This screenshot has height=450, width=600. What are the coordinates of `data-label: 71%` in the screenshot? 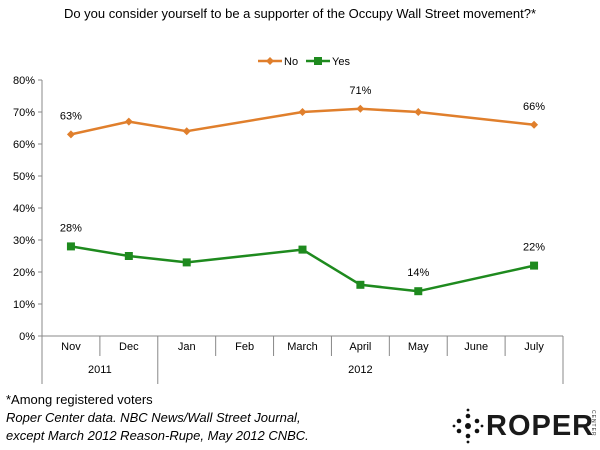 It's located at (360, 91).